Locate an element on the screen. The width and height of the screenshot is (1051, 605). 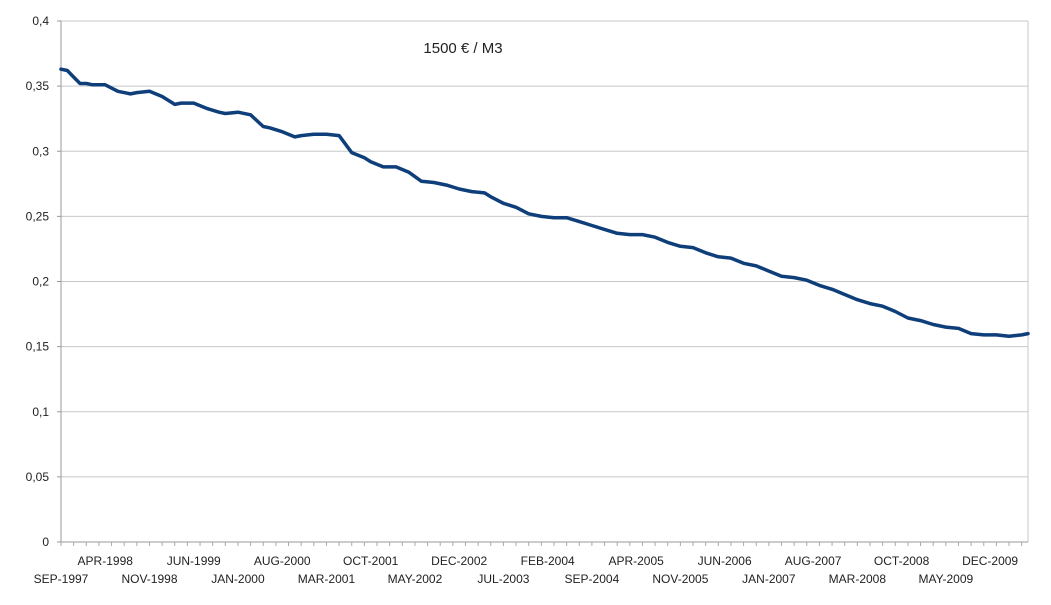
y-tick-label: 0 is located at coordinates (45, 542).